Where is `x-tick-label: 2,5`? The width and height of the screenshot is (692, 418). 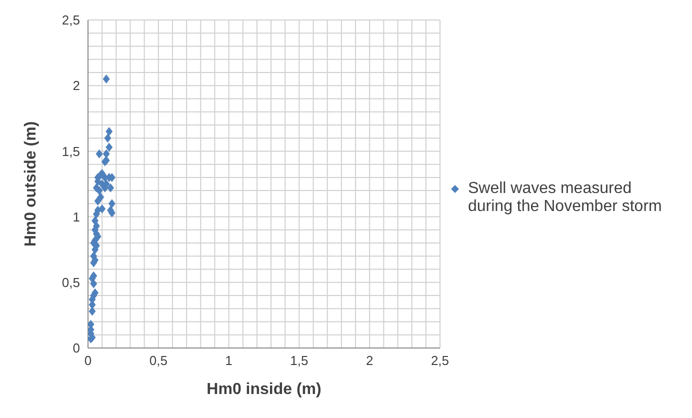
x-tick-label: 2,5 is located at coordinates (440, 360).